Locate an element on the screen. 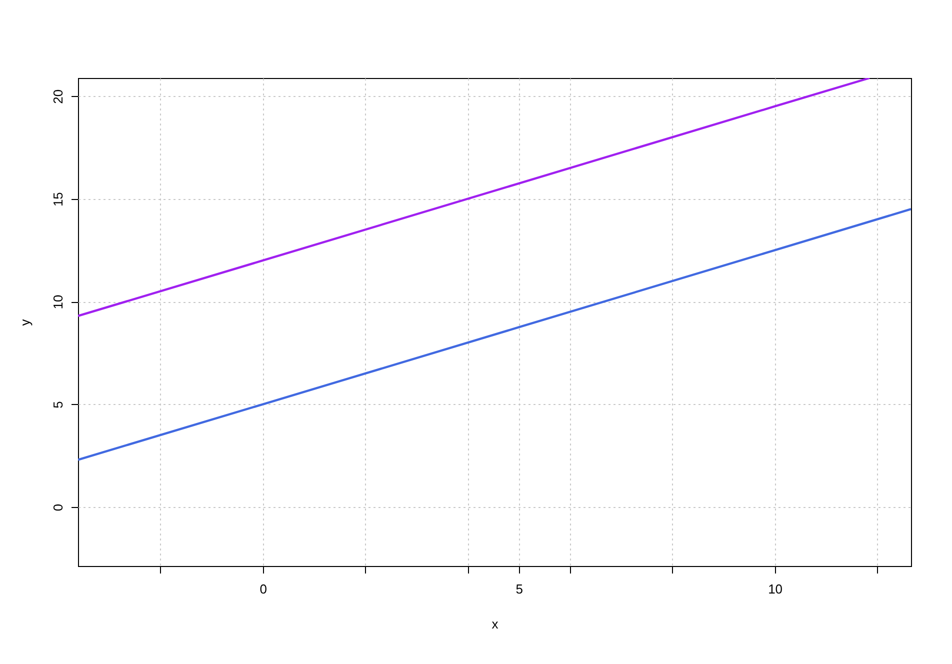 Image resolution: width=952 pixels, height=664 pixels. y-tick-label: 0 is located at coordinates (58, 508).